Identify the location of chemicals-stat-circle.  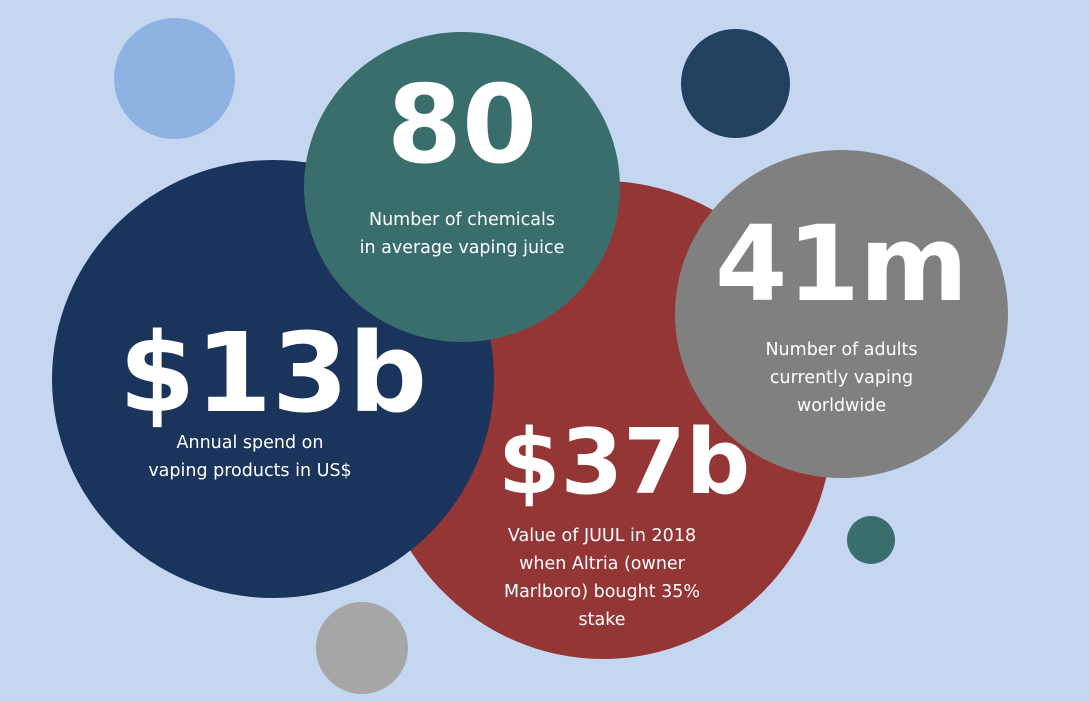
(462, 187).